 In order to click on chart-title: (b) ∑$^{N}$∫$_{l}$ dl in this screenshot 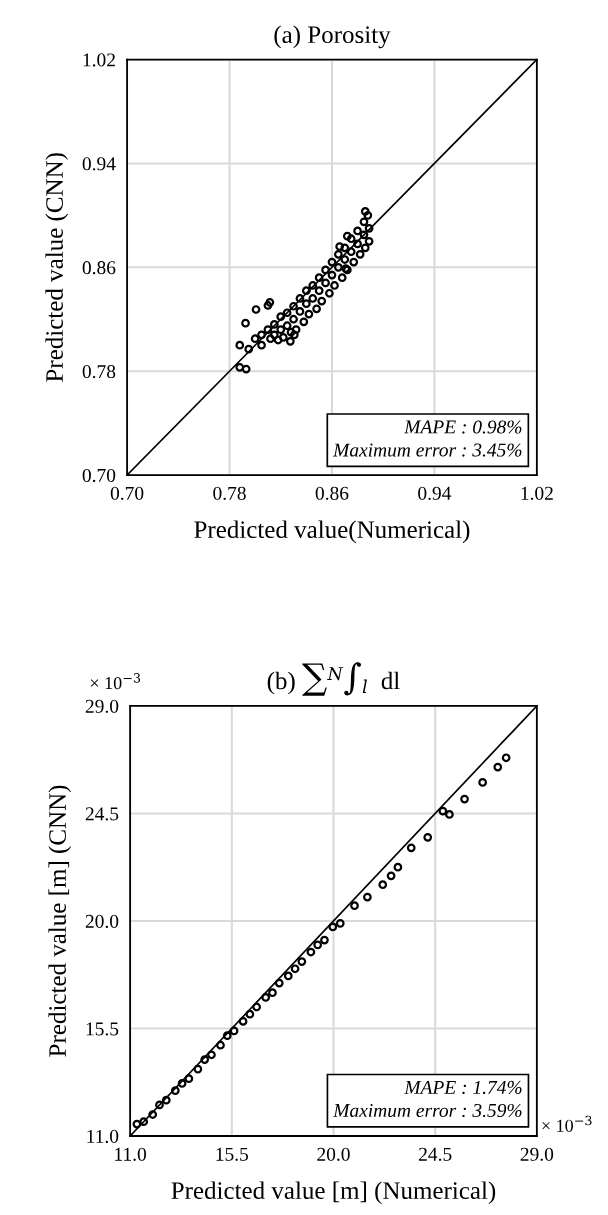, I will do `click(333, 679)`.